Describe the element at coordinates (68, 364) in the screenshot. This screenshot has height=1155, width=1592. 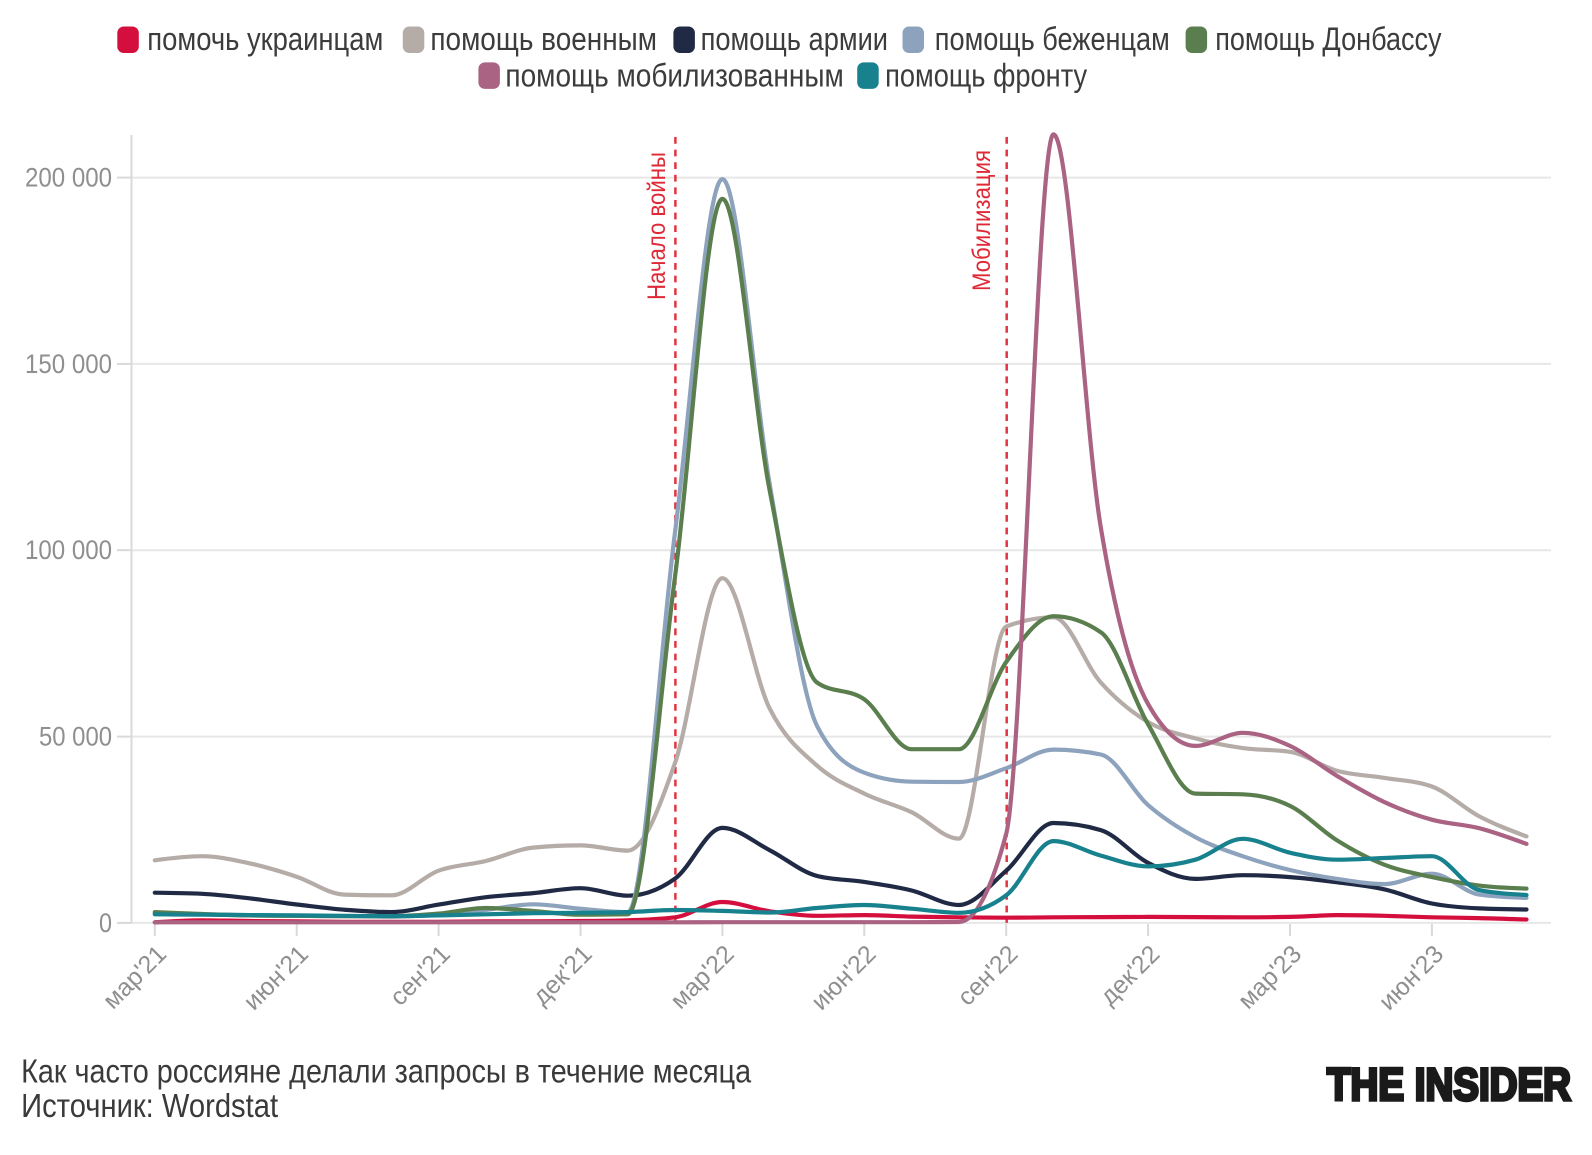
I see `svg-text: 150 000` at that location.